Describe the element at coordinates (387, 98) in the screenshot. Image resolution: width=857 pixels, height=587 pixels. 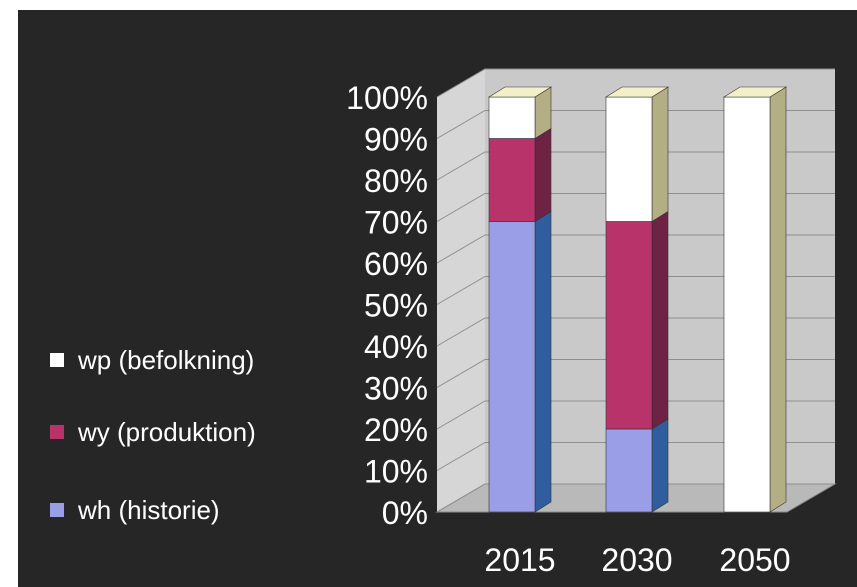
I see `y-tick-label: 100%` at that location.